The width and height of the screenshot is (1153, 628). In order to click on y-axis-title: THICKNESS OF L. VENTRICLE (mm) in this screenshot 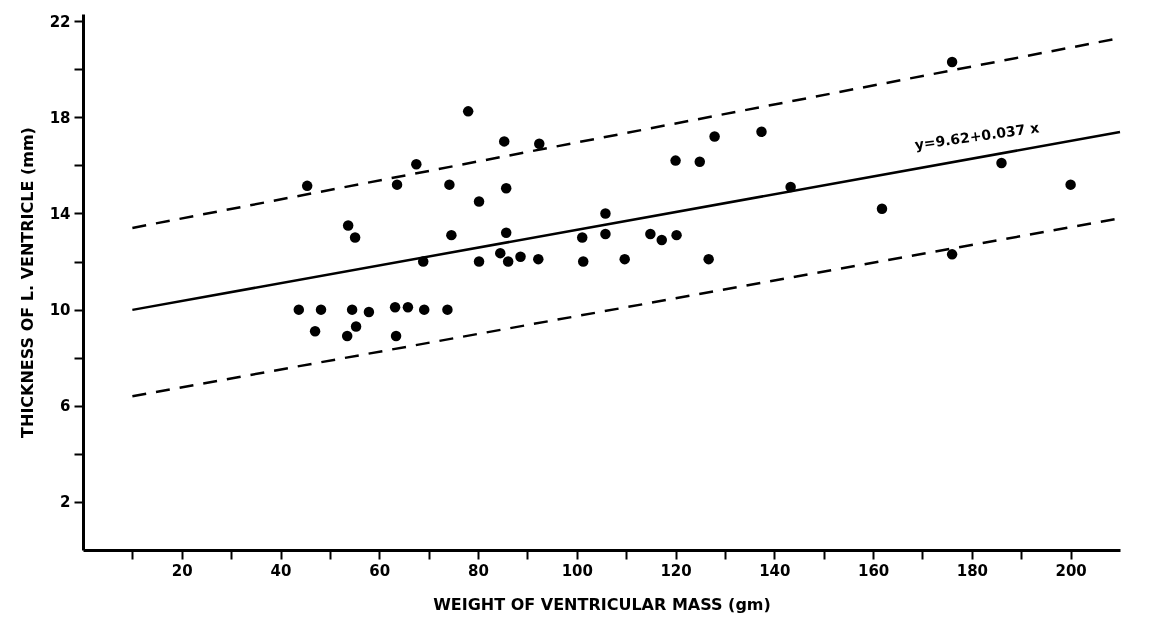, I will do `click(27, 282)`.